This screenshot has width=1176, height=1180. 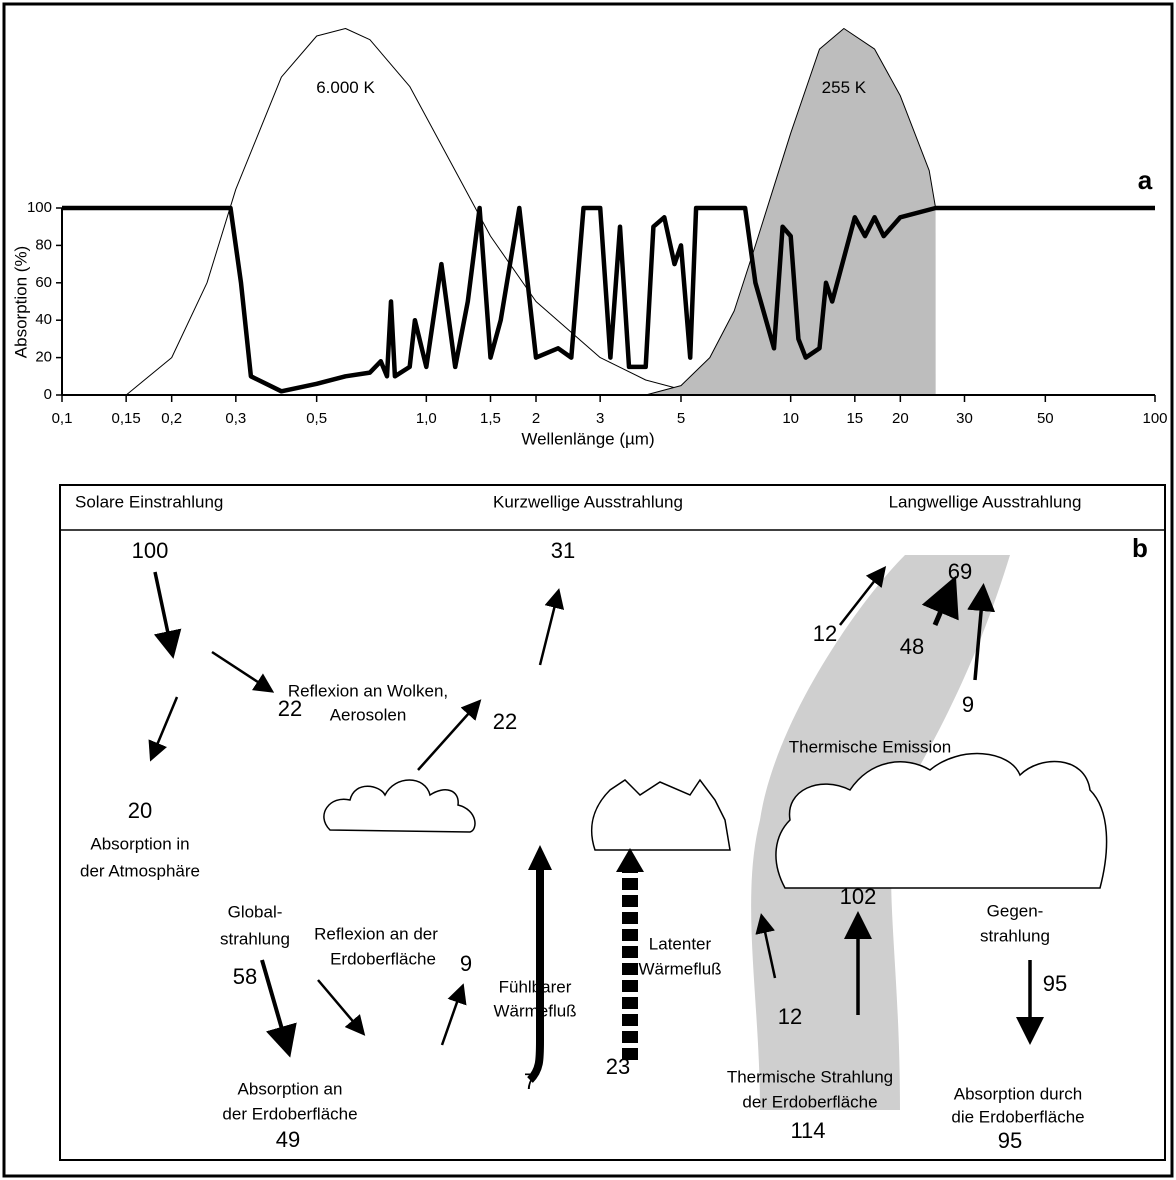 What do you see at coordinates (150, 550) in the screenshot?
I see `value: 100` at bounding box center [150, 550].